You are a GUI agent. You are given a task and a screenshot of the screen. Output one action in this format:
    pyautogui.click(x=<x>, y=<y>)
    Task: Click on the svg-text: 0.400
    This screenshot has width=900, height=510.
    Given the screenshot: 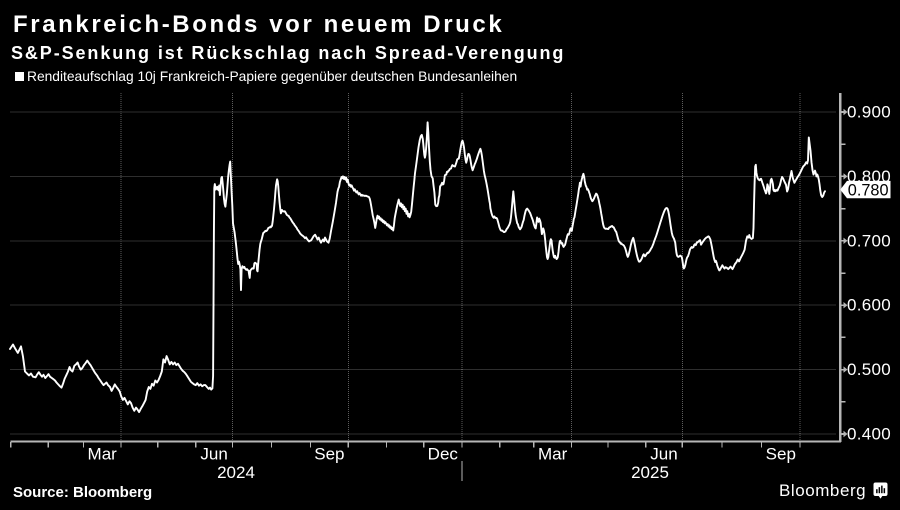 What is the action you would take?
    pyautogui.click(x=869, y=434)
    